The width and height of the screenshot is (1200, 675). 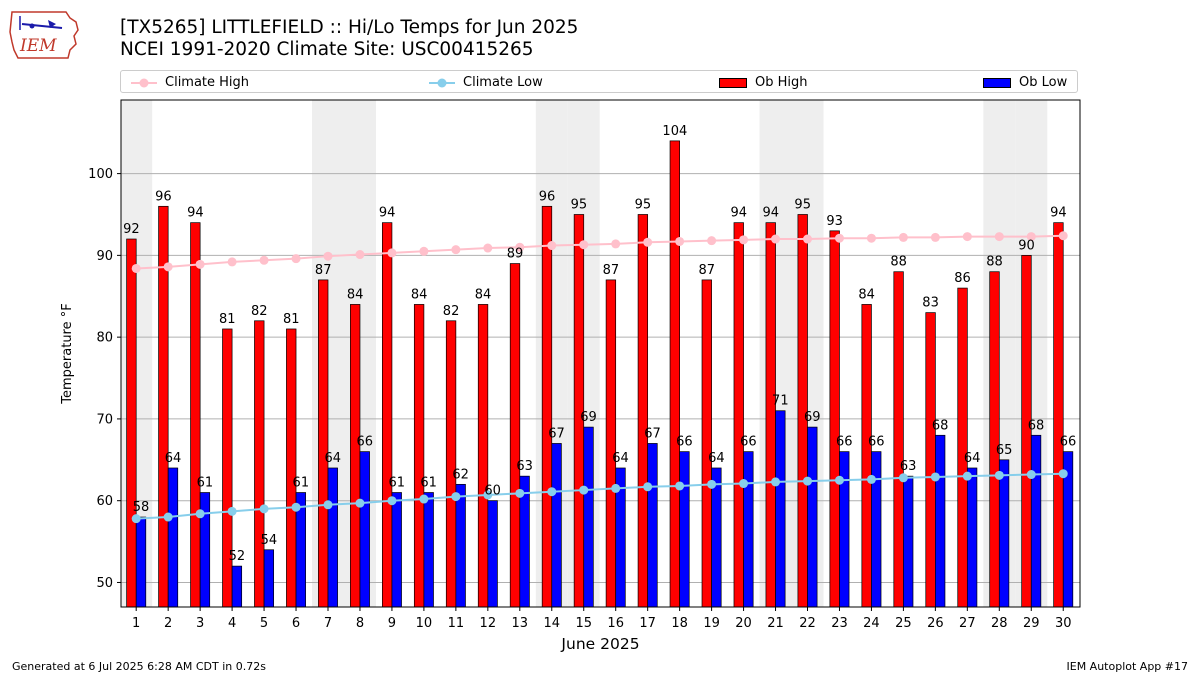 I want to click on chart-subtitle: NCEI 1991-2020 Climate Site: USC00415265, so click(x=327, y=49).